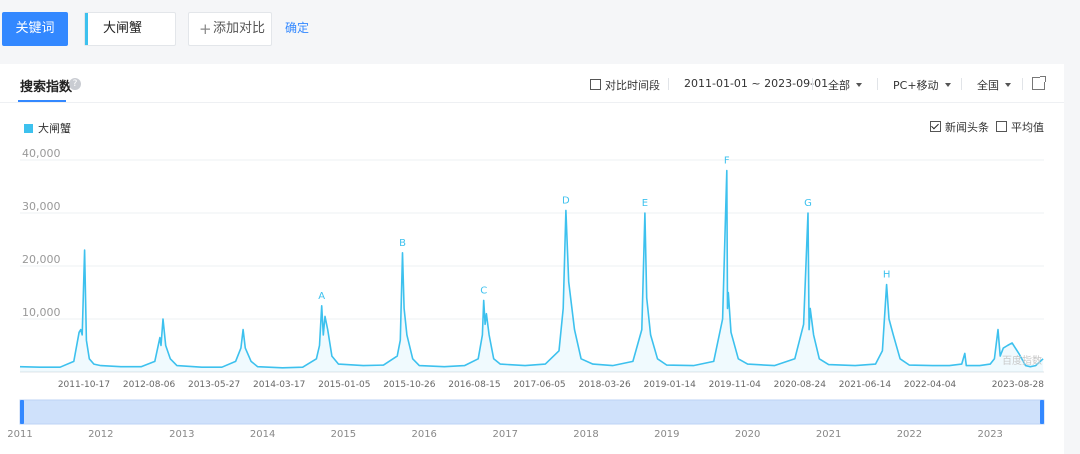  I want to click on confirm-link: 确定, so click(297, 28).